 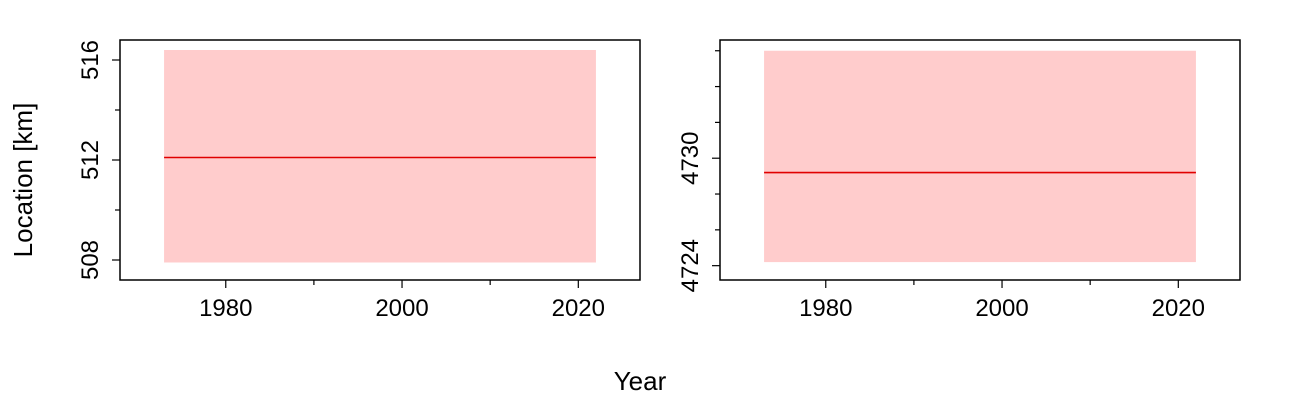 I want to click on y-axis-title: Location [km], so click(x=23, y=180).